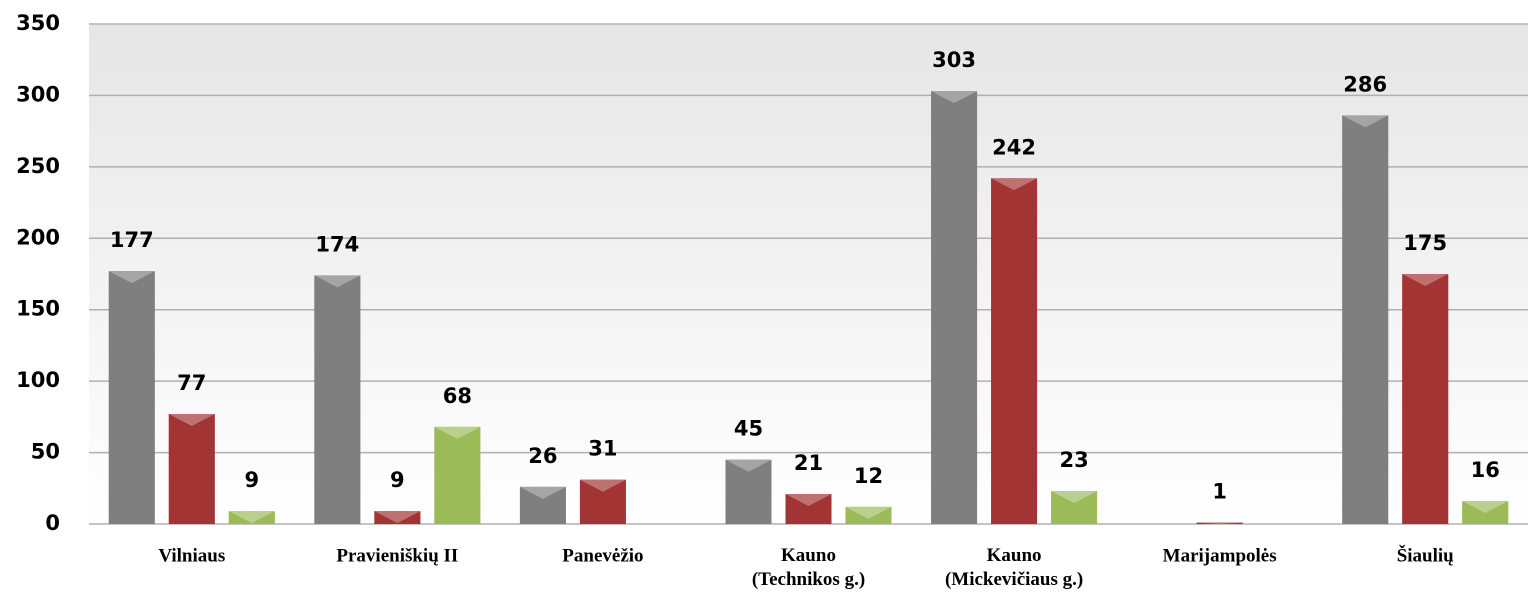 The height and width of the screenshot is (607, 1528). What do you see at coordinates (191, 383) in the screenshot?
I see `data-label: 77` at bounding box center [191, 383].